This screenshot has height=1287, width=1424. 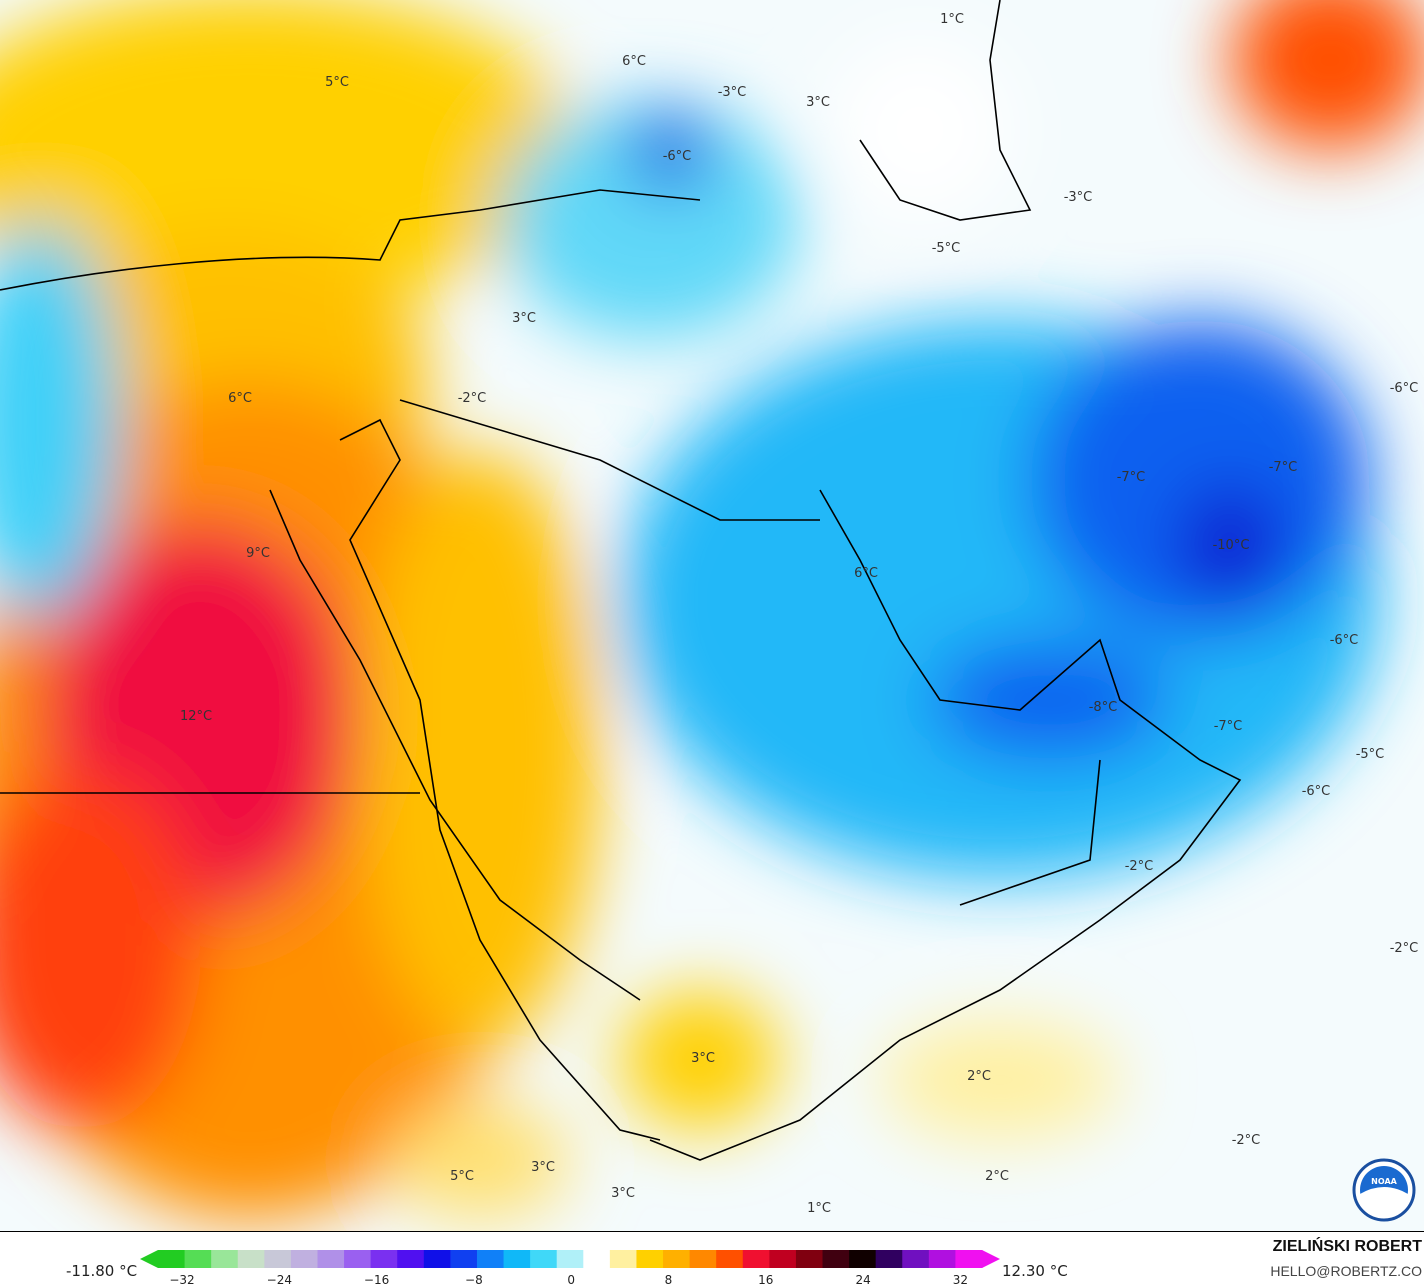 I want to click on colorbar, so click(x=570, y=1259).